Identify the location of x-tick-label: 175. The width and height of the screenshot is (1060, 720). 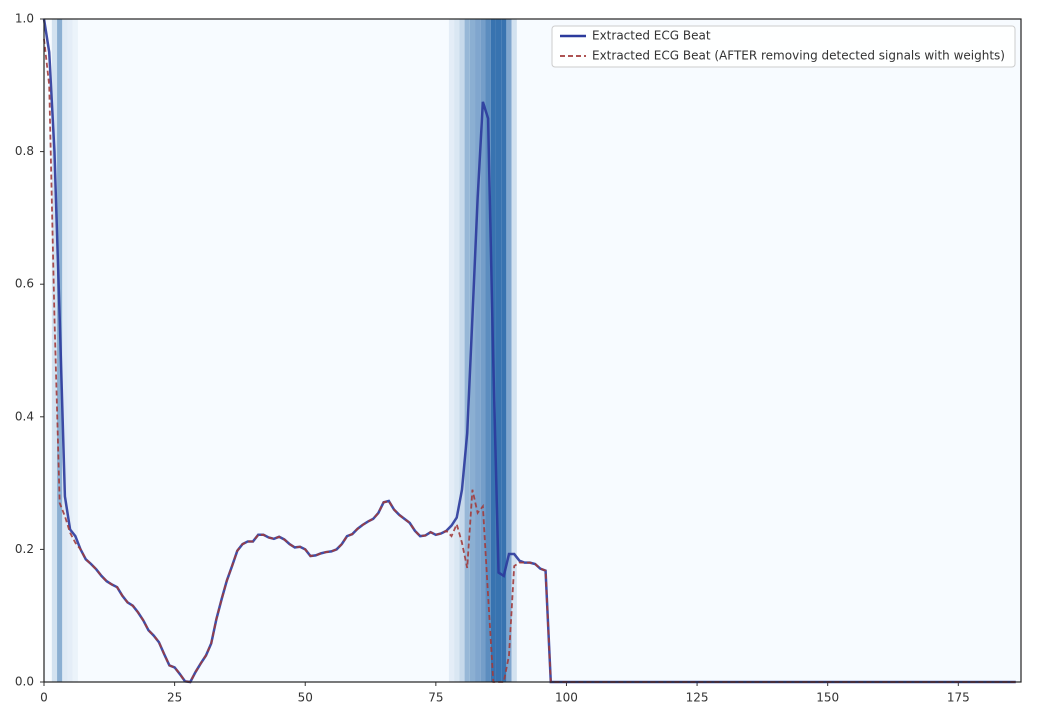
(958, 698).